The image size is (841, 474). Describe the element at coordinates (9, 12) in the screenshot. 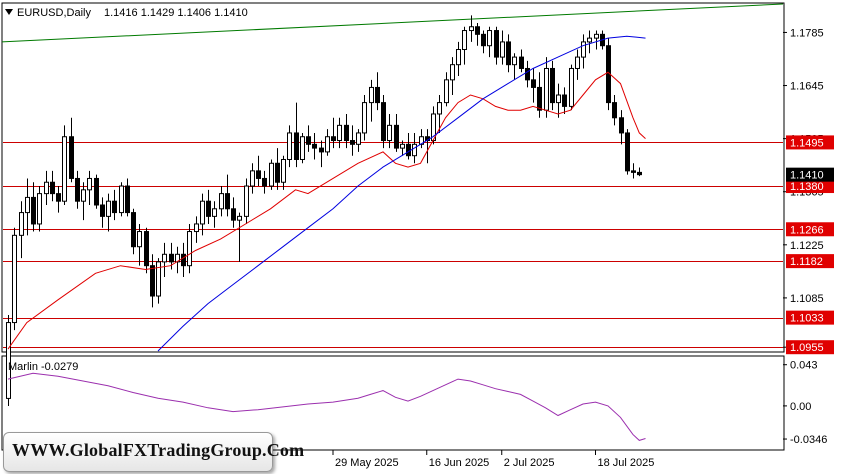

I see `dropdown-arrow-icon` at that location.